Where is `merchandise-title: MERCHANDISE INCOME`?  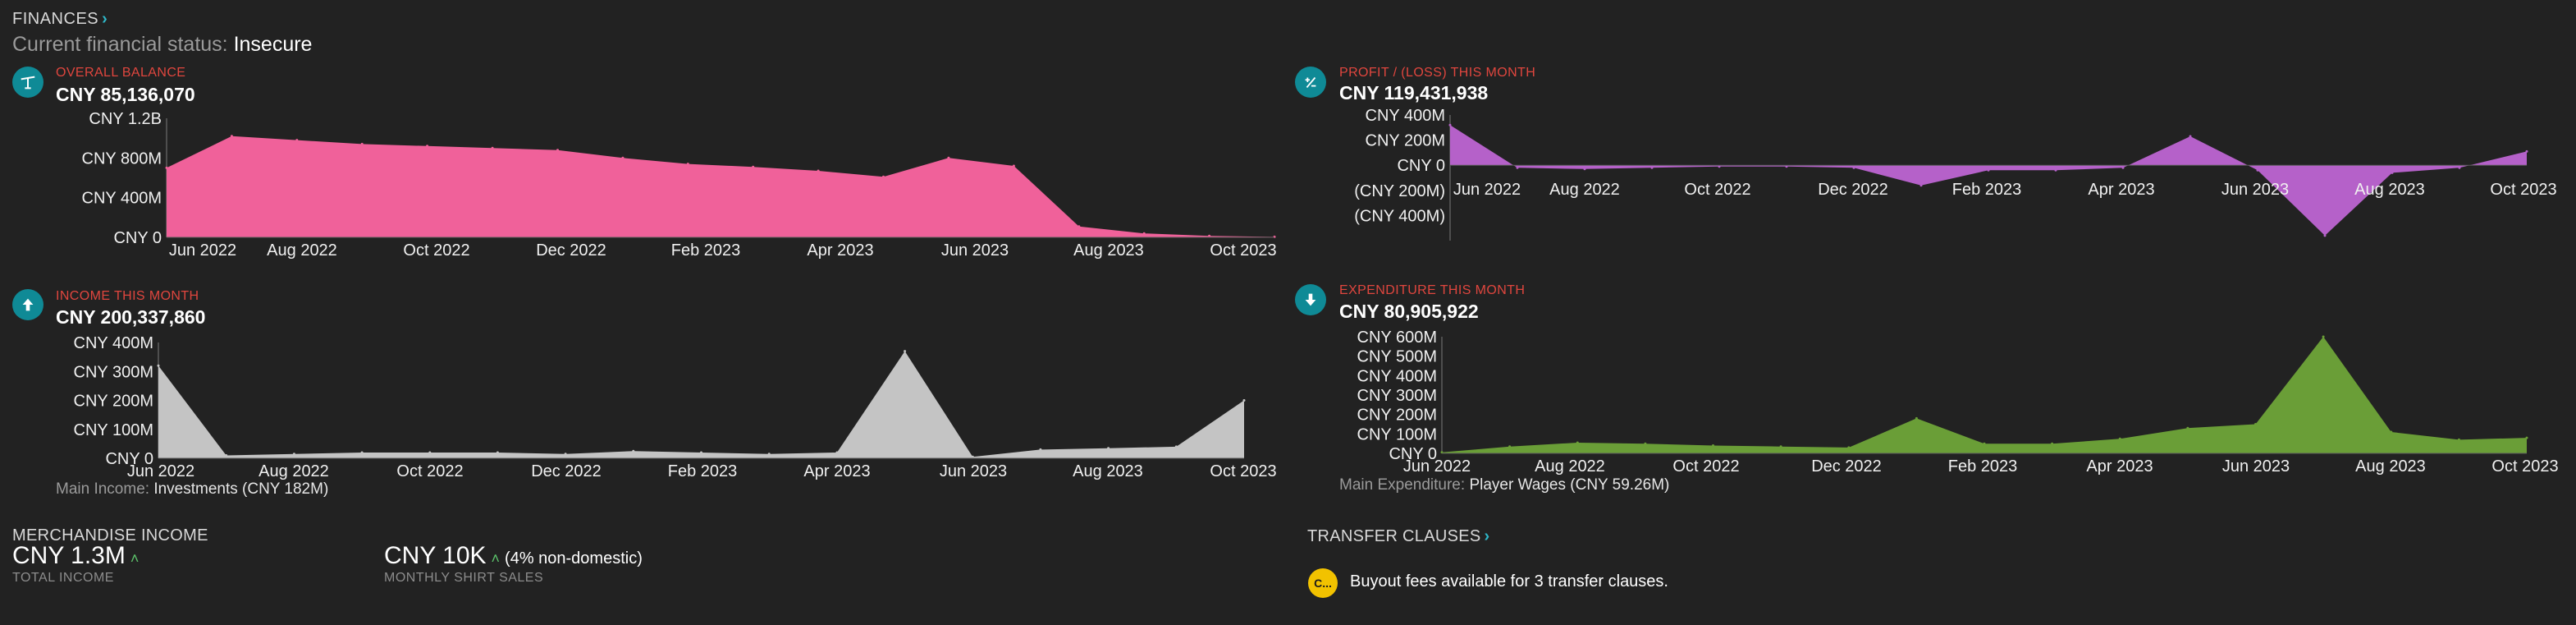
merchandise-title: MERCHANDISE INCOME is located at coordinates (110, 535).